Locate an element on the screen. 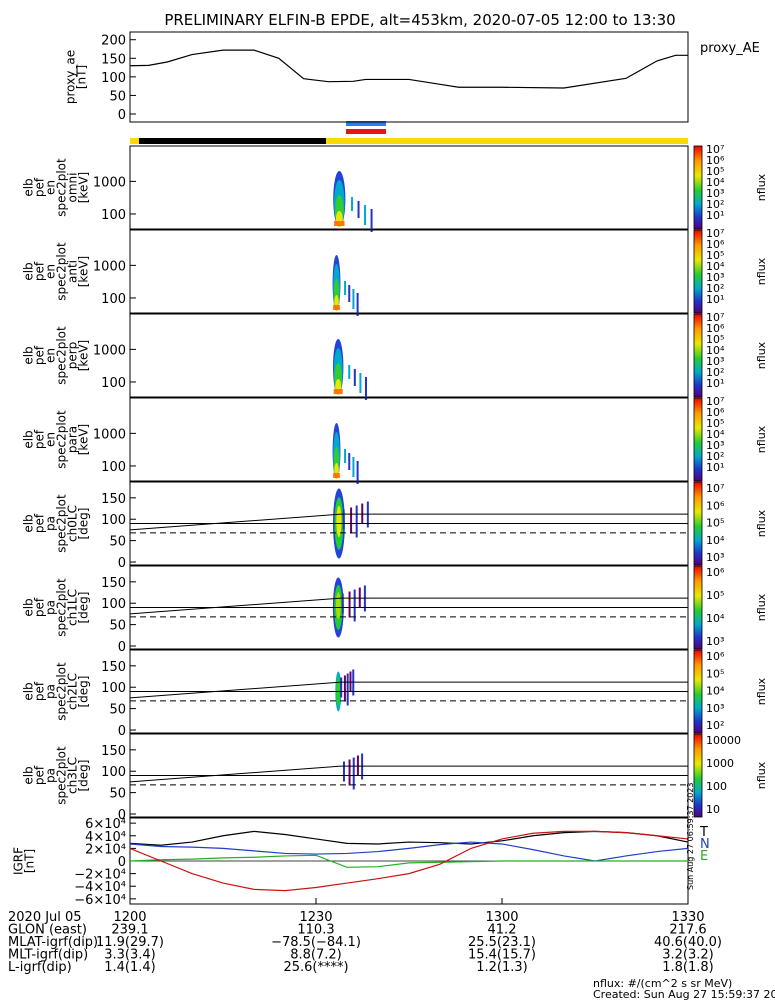 This screenshot has height=1000, width=775. proxy-ae-frame is located at coordinates (409, 77).